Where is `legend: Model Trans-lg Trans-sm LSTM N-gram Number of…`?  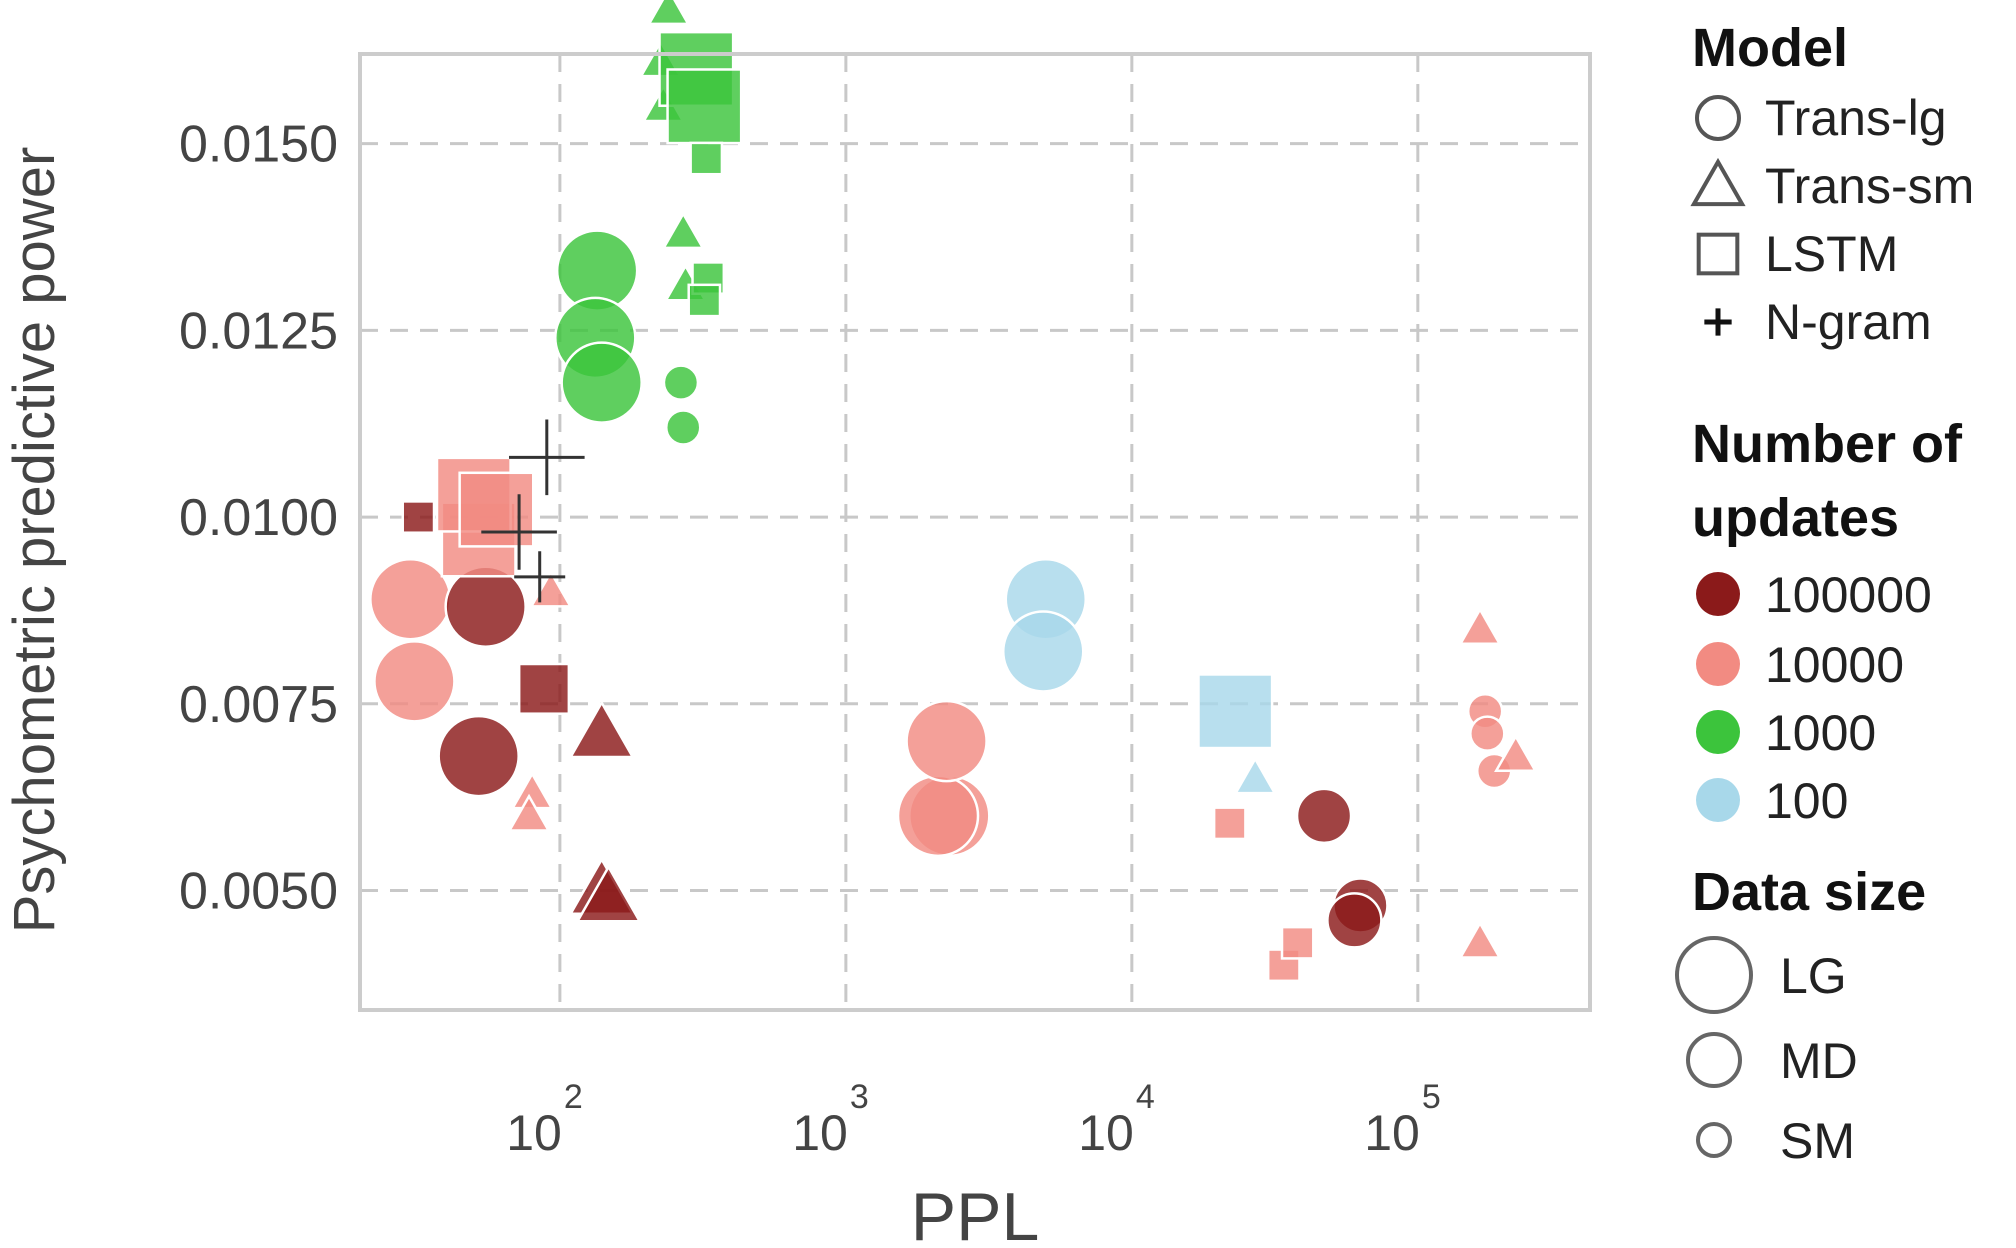 legend: Model Trans-lg Trans-sm LSTM N-gram Number of… is located at coordinates (1824, 593).